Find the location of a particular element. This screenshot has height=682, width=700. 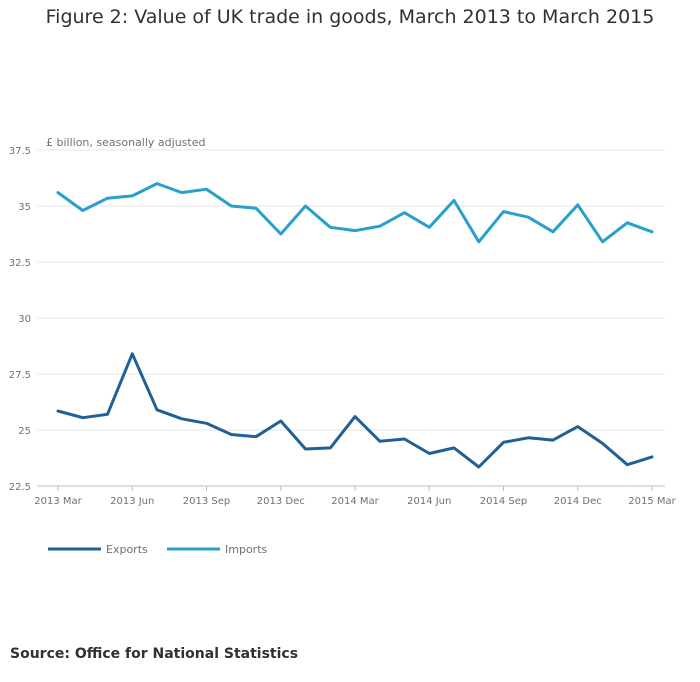

source-note: Source: Office for National Statistics is located at coordinates (154, 654).